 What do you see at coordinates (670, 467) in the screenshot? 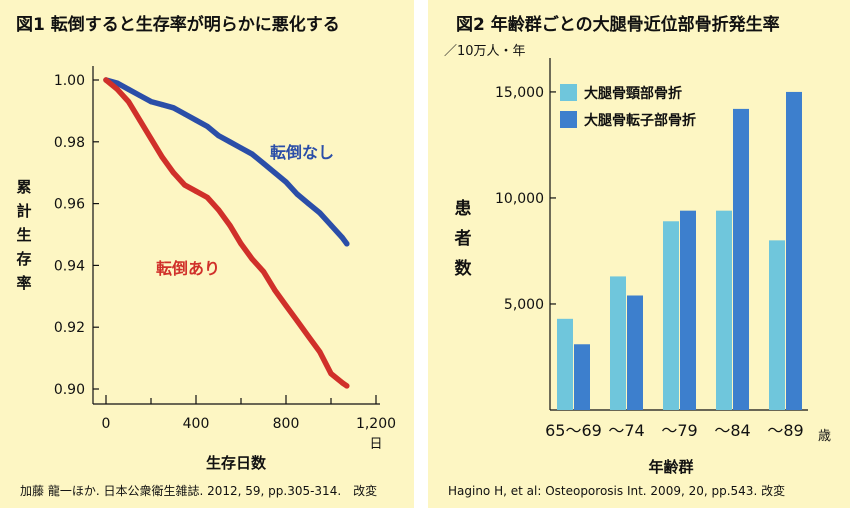
I see `x-axis-title: 年齢群` at bounding box center [670, 467].